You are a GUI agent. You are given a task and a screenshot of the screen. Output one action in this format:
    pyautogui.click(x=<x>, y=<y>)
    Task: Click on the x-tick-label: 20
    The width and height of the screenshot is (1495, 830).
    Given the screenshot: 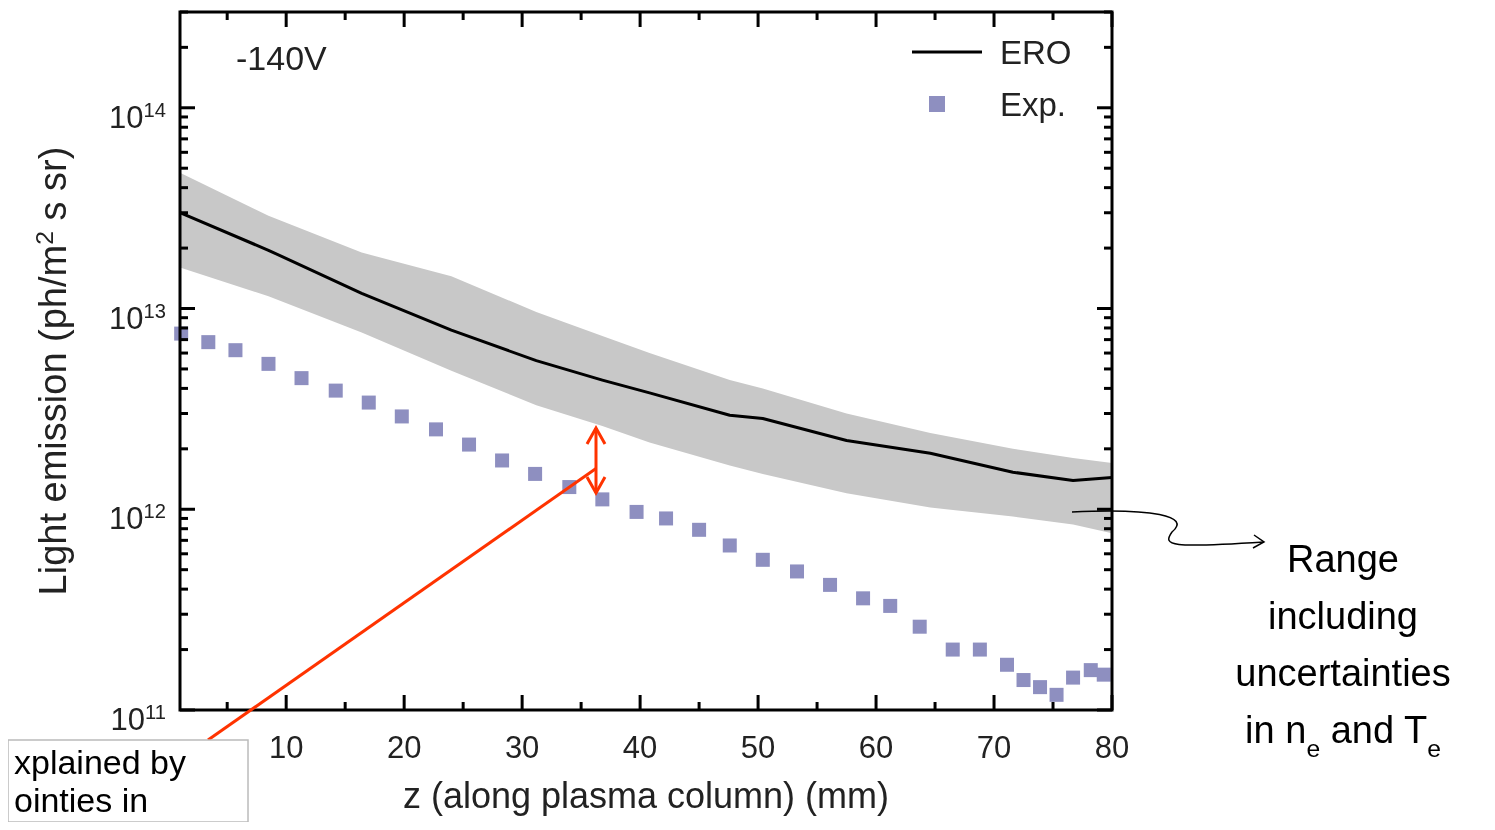 What is the action you would take?
    pyautogui.click(x=404, y=747)
    